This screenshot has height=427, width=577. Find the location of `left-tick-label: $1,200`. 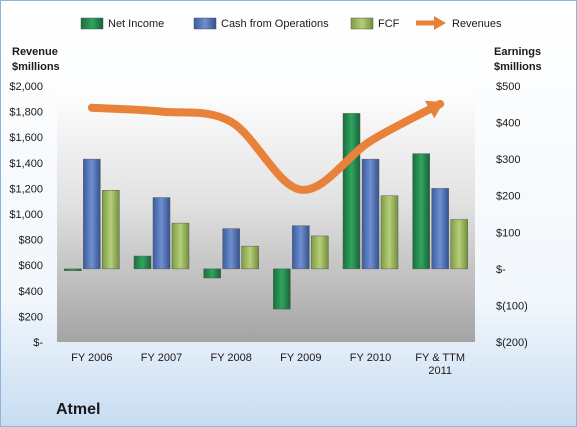

left-tick-label: $1,200 is located at coordinates (26, 189).